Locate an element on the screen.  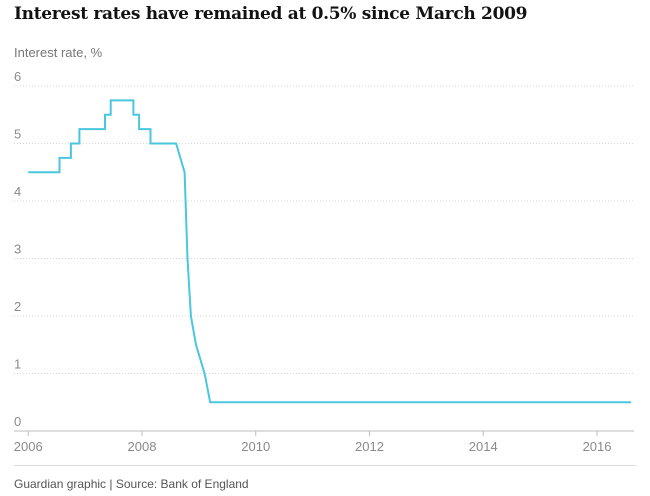
x-tick-label: 2014 is located at coordinates (483, 446).